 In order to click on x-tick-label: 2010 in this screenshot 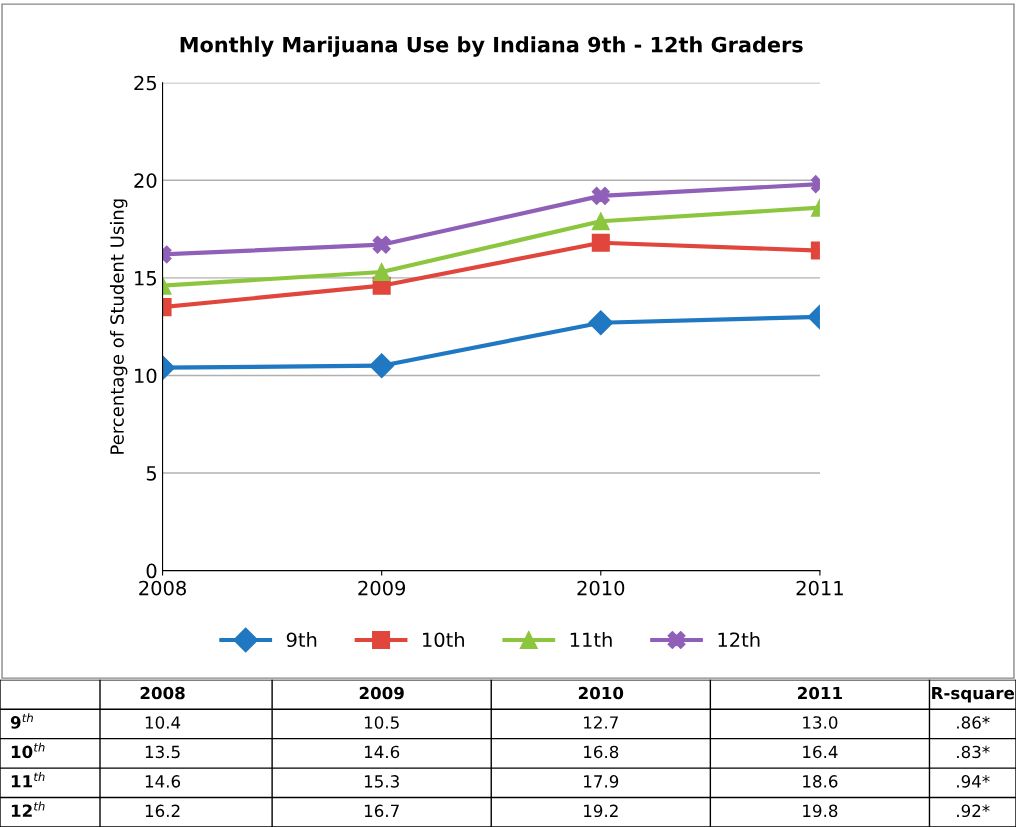, I will do `click(601, 588)`.